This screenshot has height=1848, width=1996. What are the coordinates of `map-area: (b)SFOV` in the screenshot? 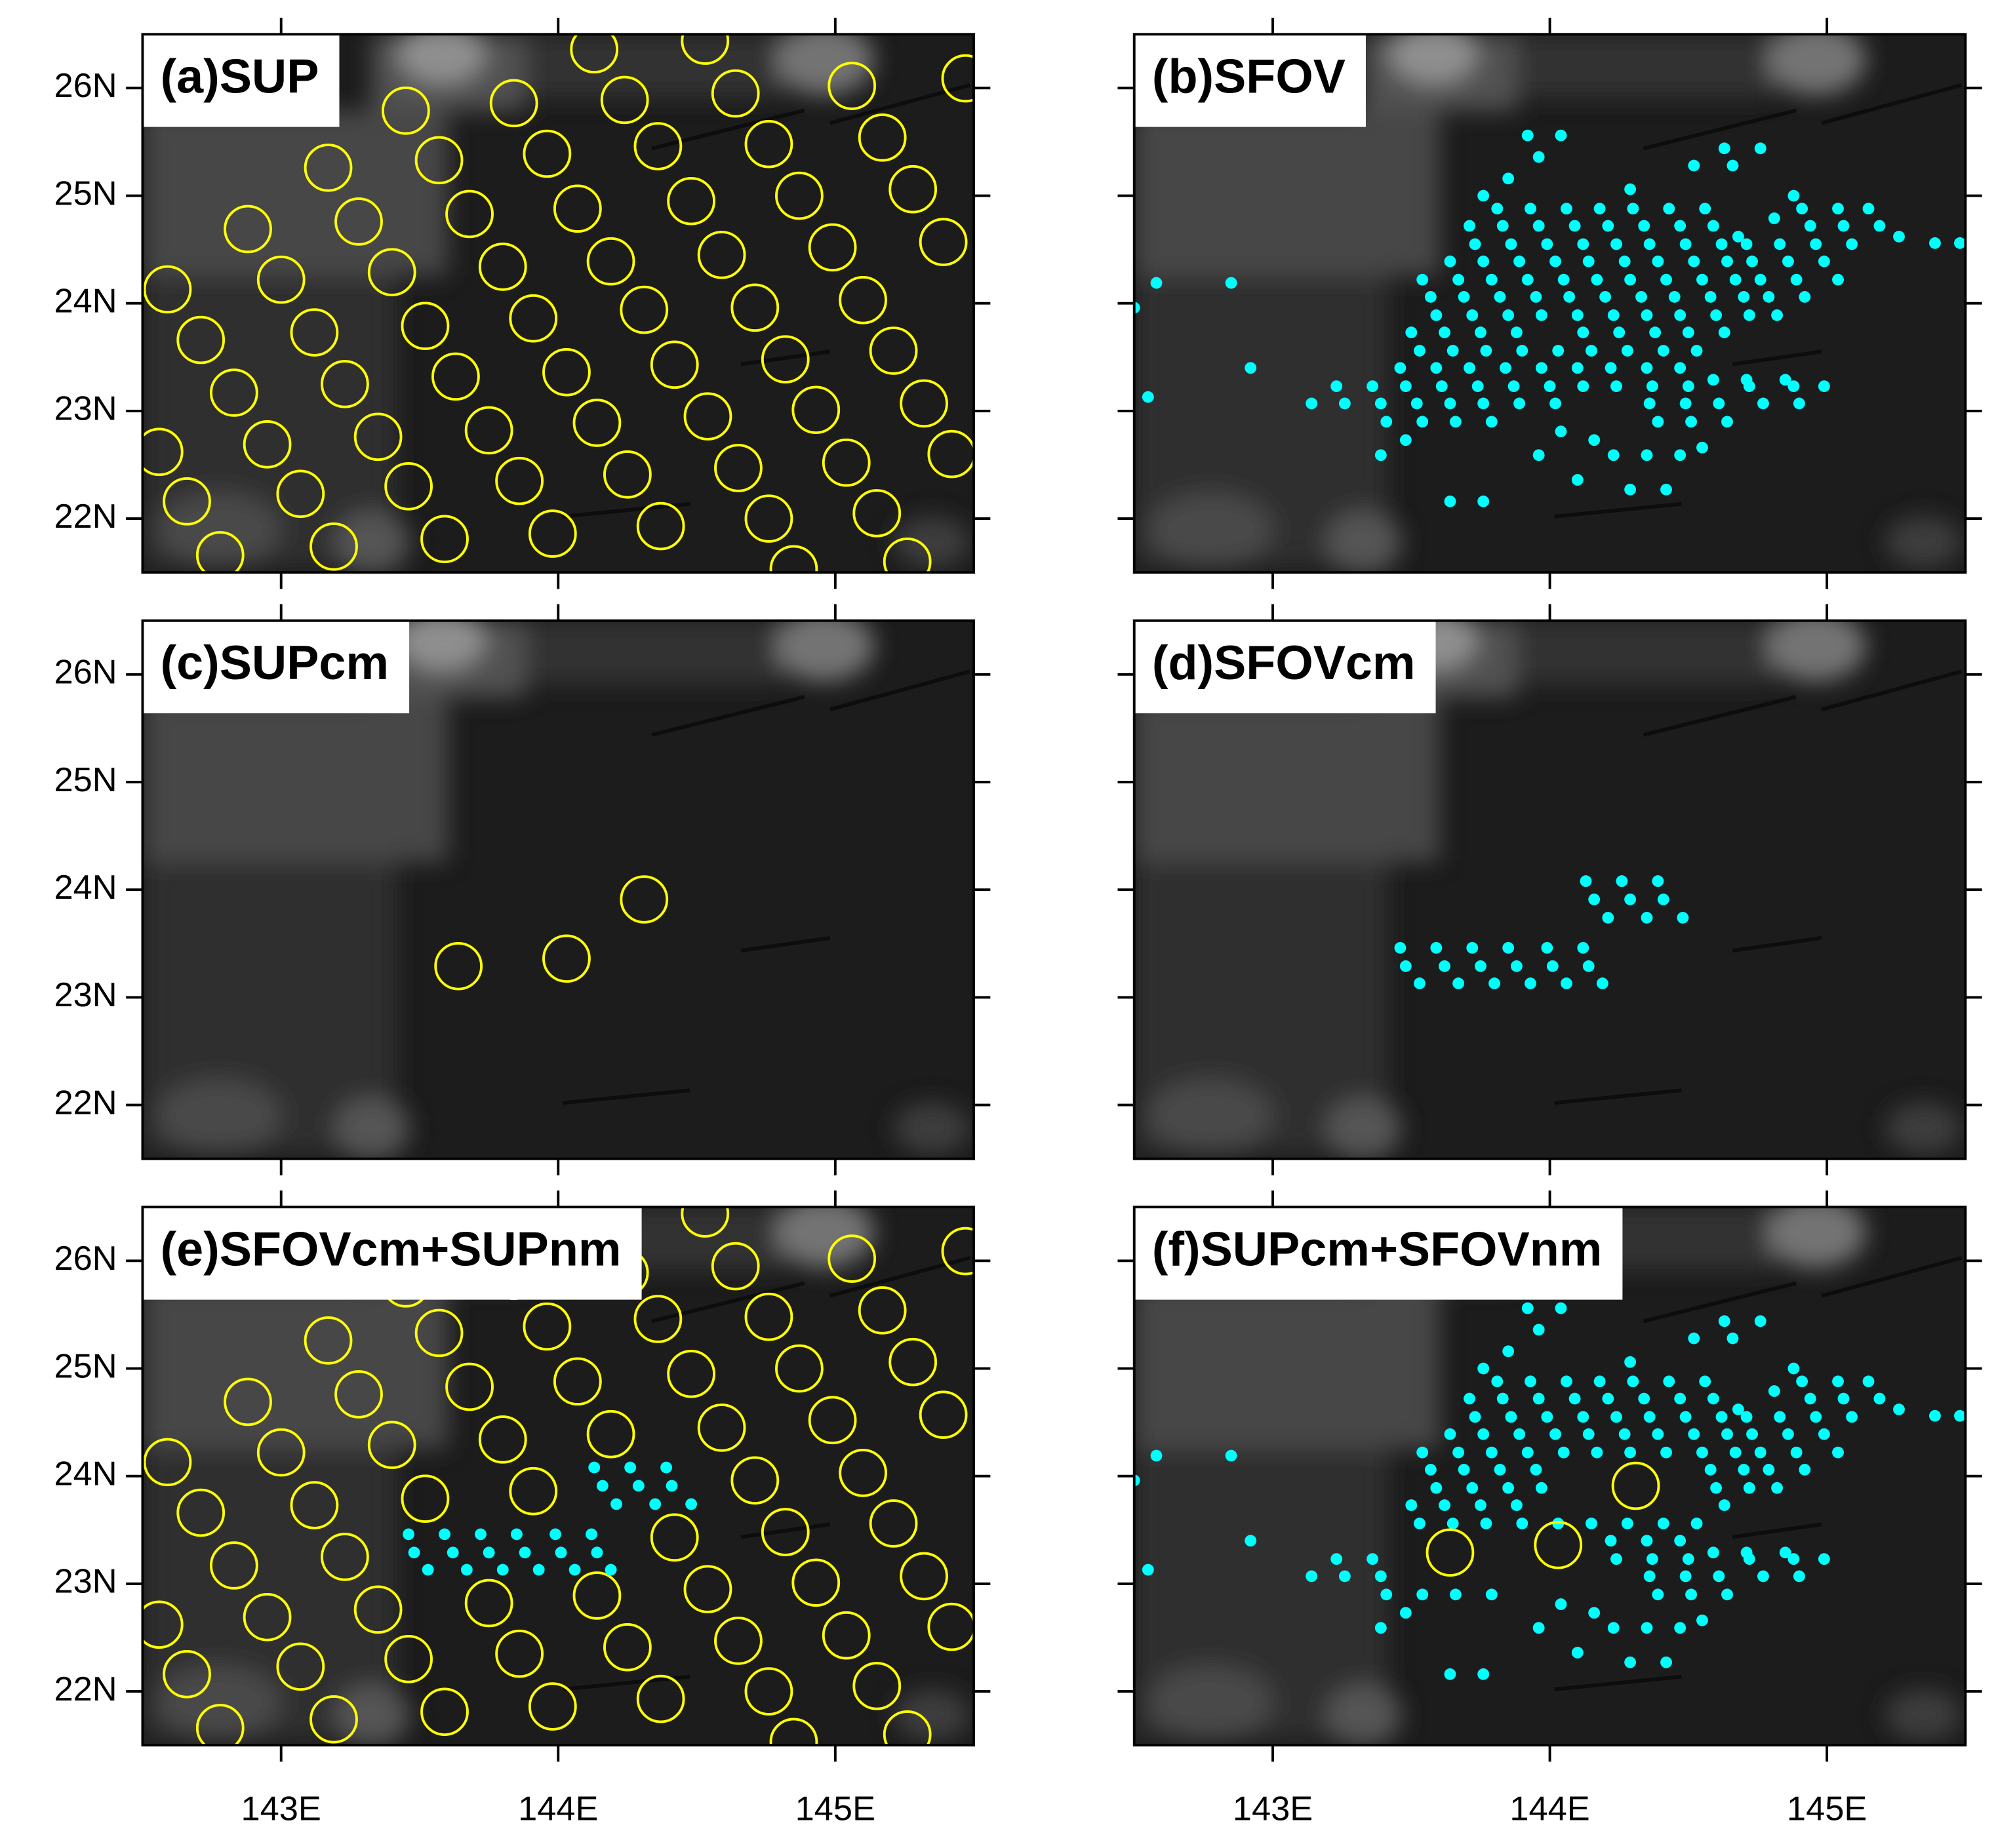 It's located at (1550, 298).